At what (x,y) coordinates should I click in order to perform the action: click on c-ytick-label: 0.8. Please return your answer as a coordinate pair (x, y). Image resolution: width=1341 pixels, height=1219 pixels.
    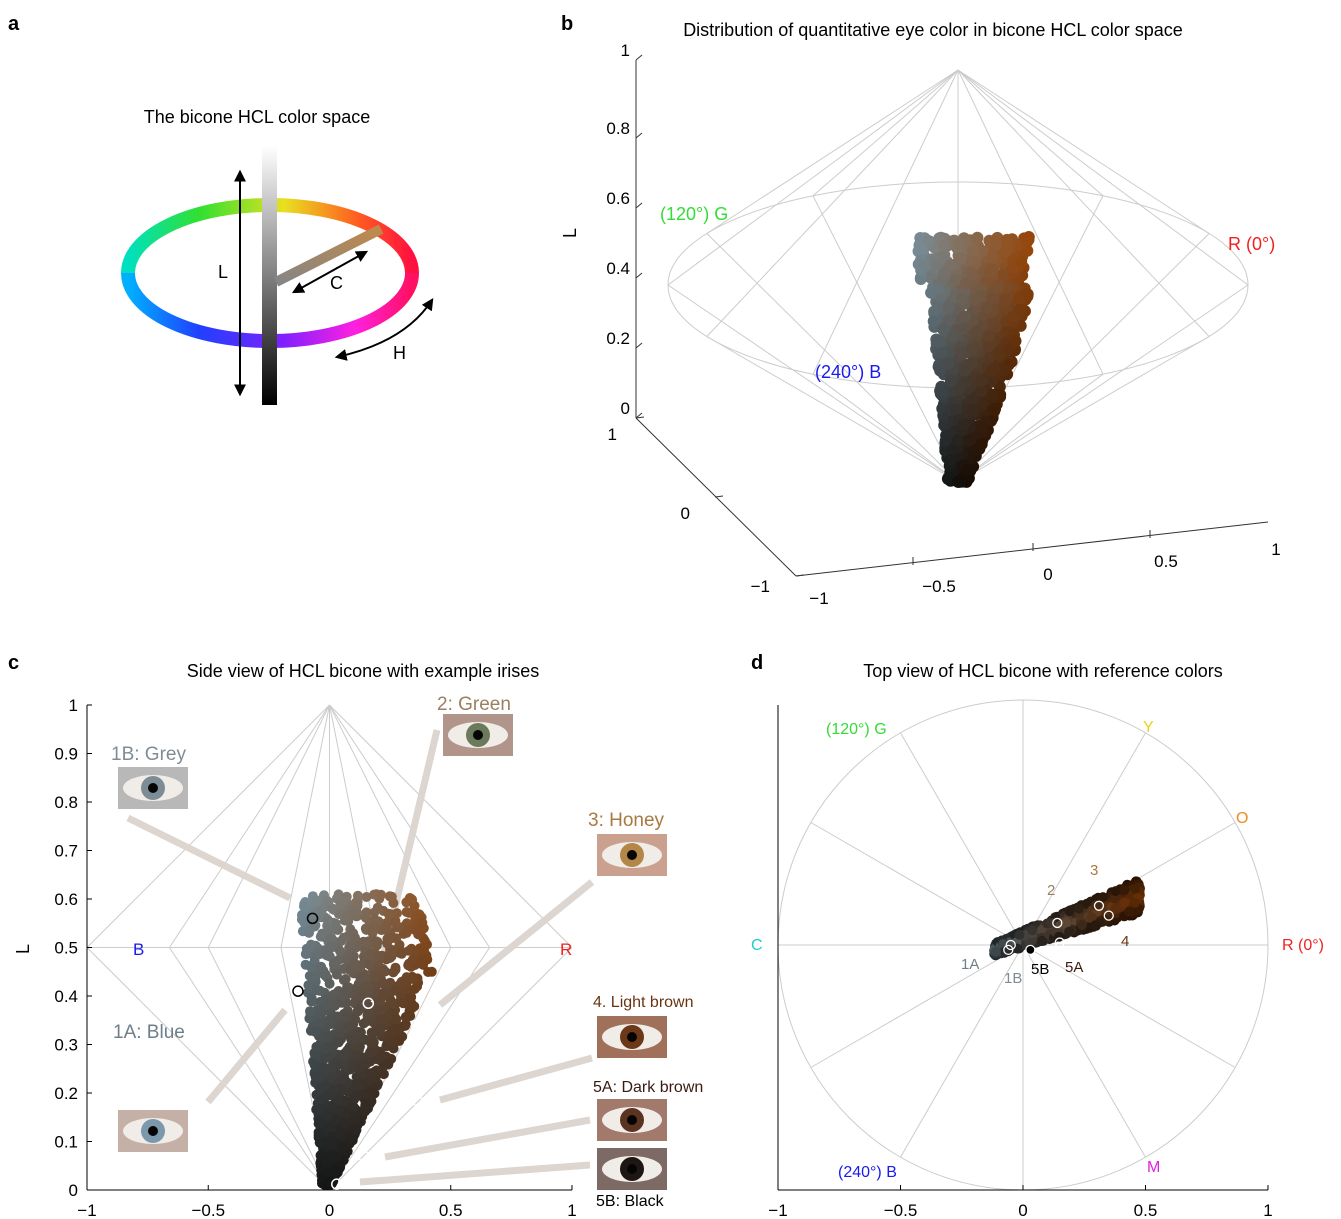
    Looking at the image, I should click on (66, 802).